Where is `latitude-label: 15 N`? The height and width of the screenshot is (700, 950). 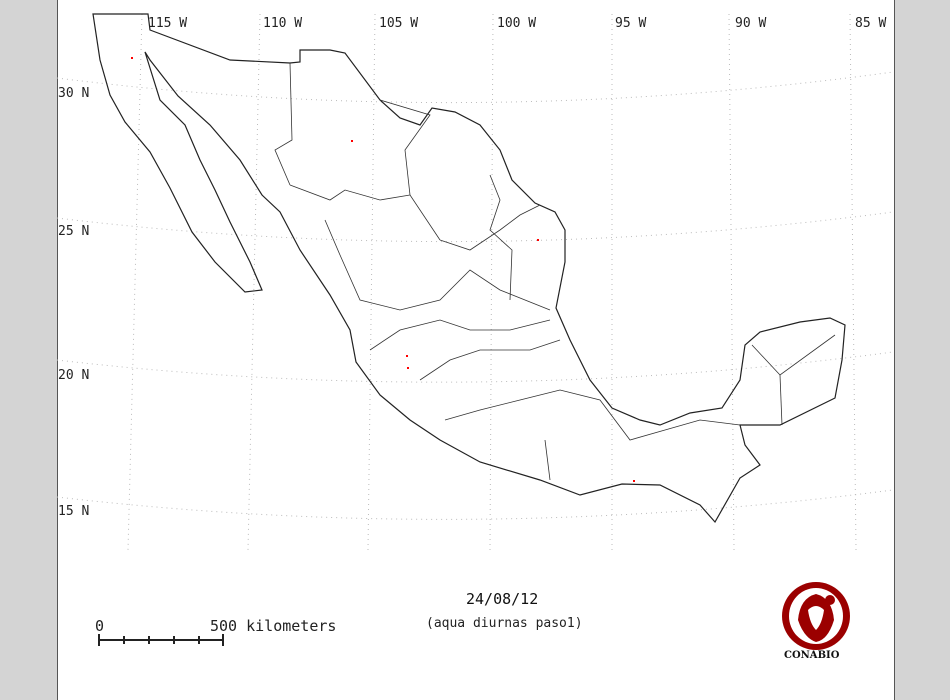
latitude-label: 15 N is located at coordinates (74, 511).